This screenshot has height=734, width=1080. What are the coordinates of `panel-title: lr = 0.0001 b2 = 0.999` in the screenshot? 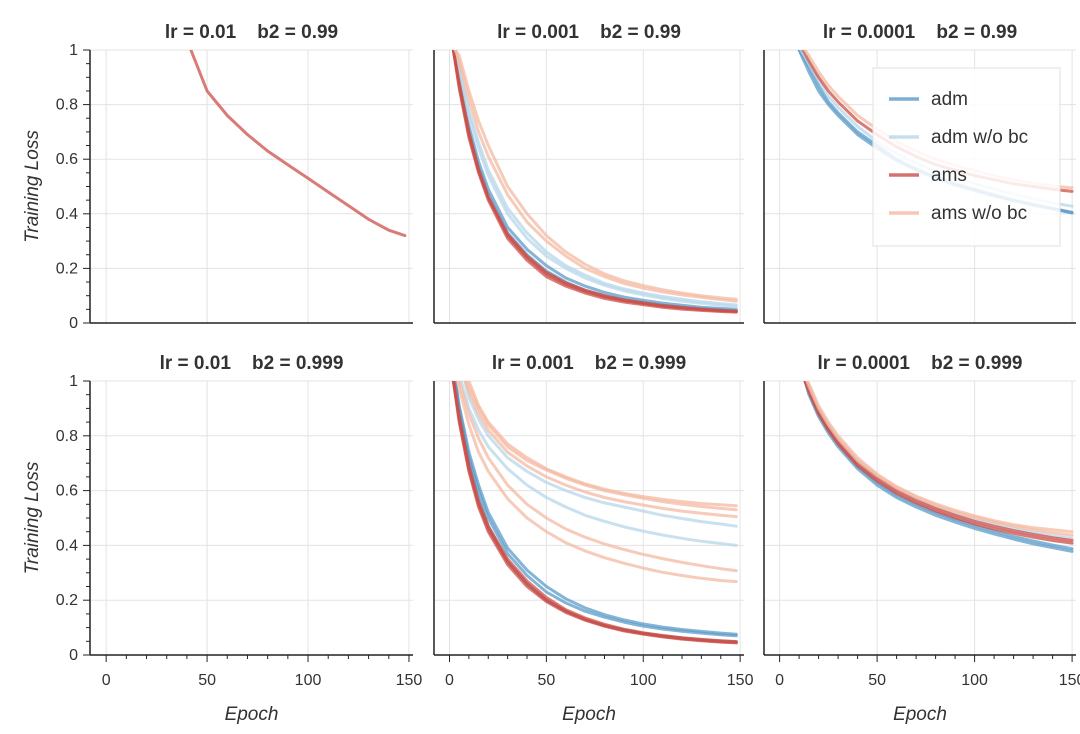 It's located at (920, 363).